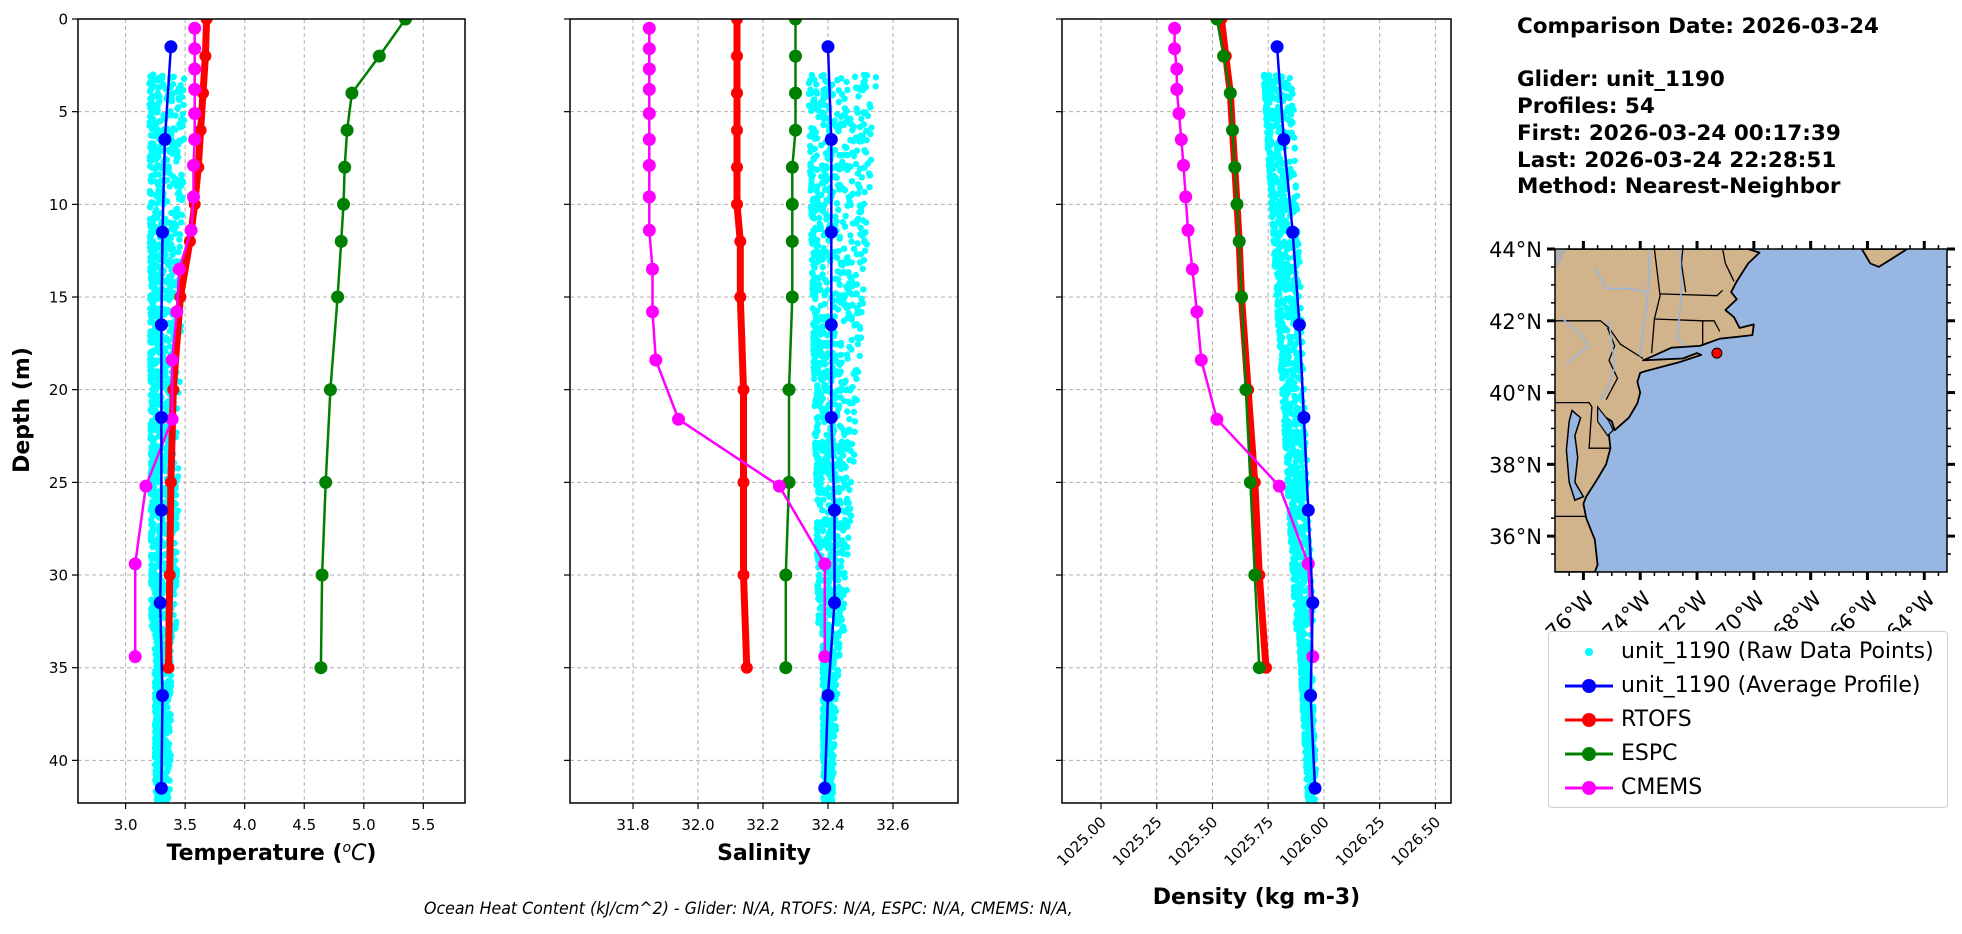 The height and width of the screenshot is (934, 1962). What do you see at coordinates (1751, 410) in the screenshot?
I see `map-area` at bounding box center [1751, 410].